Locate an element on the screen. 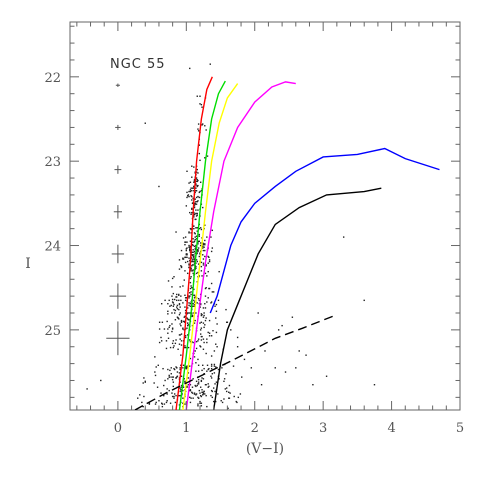 The width and height of the screenshot is (485, 485). error-bar is located at coordinates (118, 127).